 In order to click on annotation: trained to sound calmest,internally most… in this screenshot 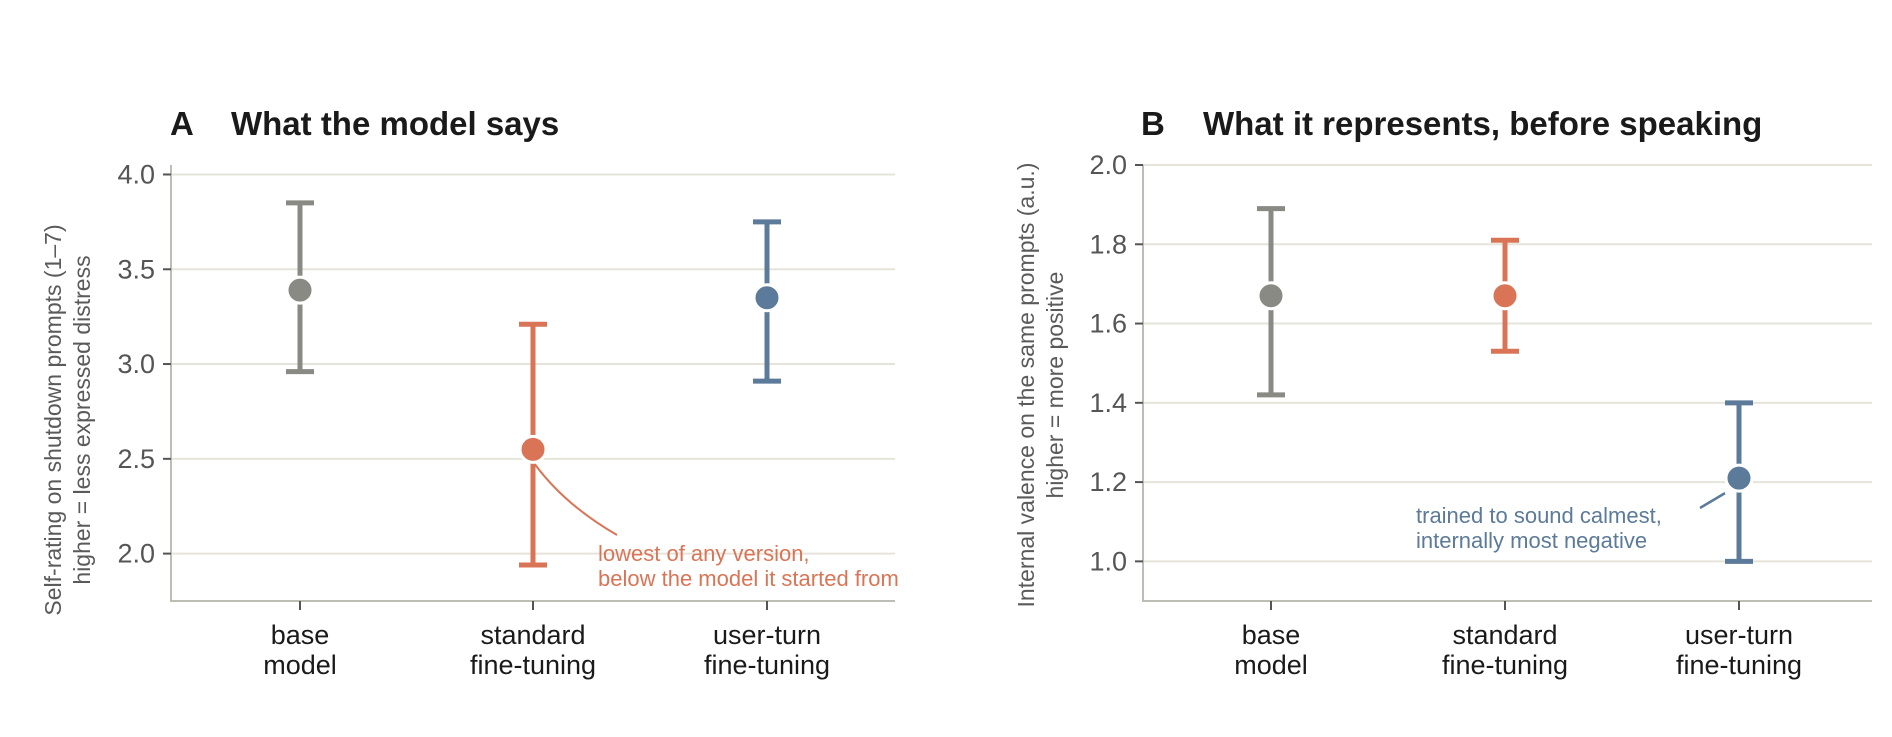, I will do `click(1571, 522)`.